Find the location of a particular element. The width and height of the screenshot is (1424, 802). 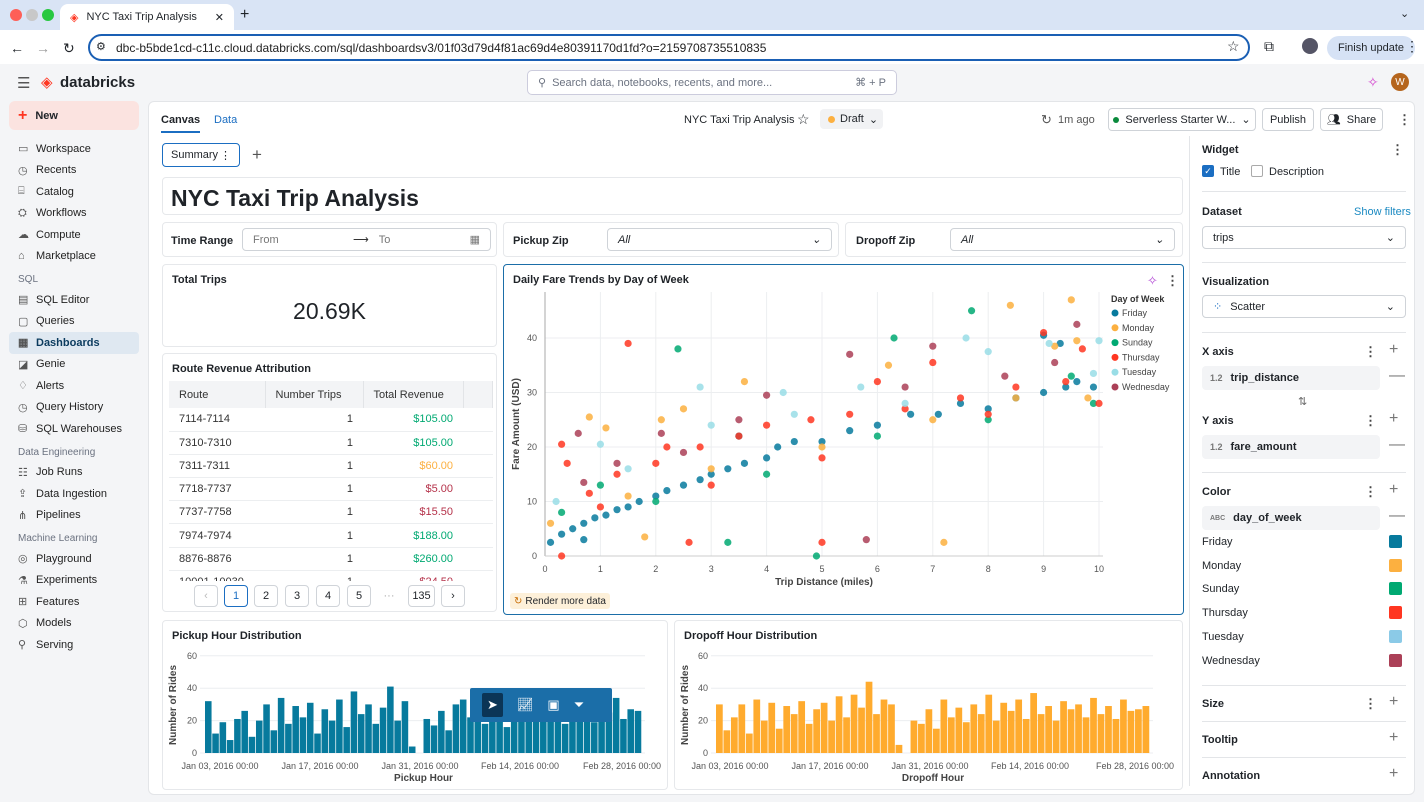

next-page-button: › is located at coordinates (453, 596).